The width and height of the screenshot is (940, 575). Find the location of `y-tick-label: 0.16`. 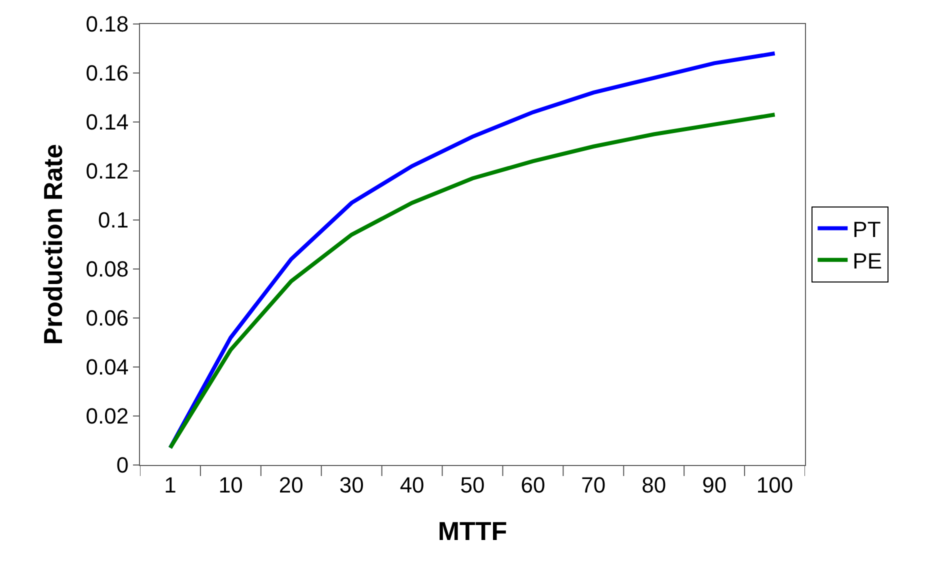

y-tick-label: 0.16 is located at coordinates (107, 73).